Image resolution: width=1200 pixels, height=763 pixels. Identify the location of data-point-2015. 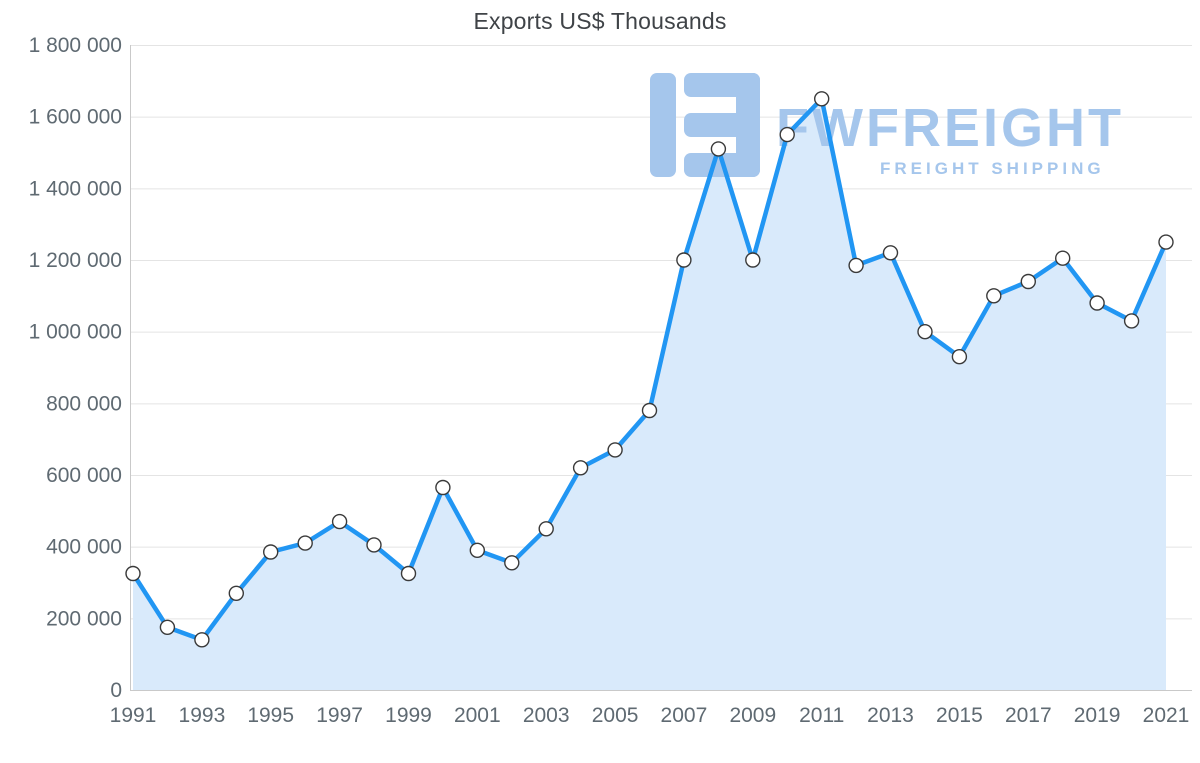
(959, 357).